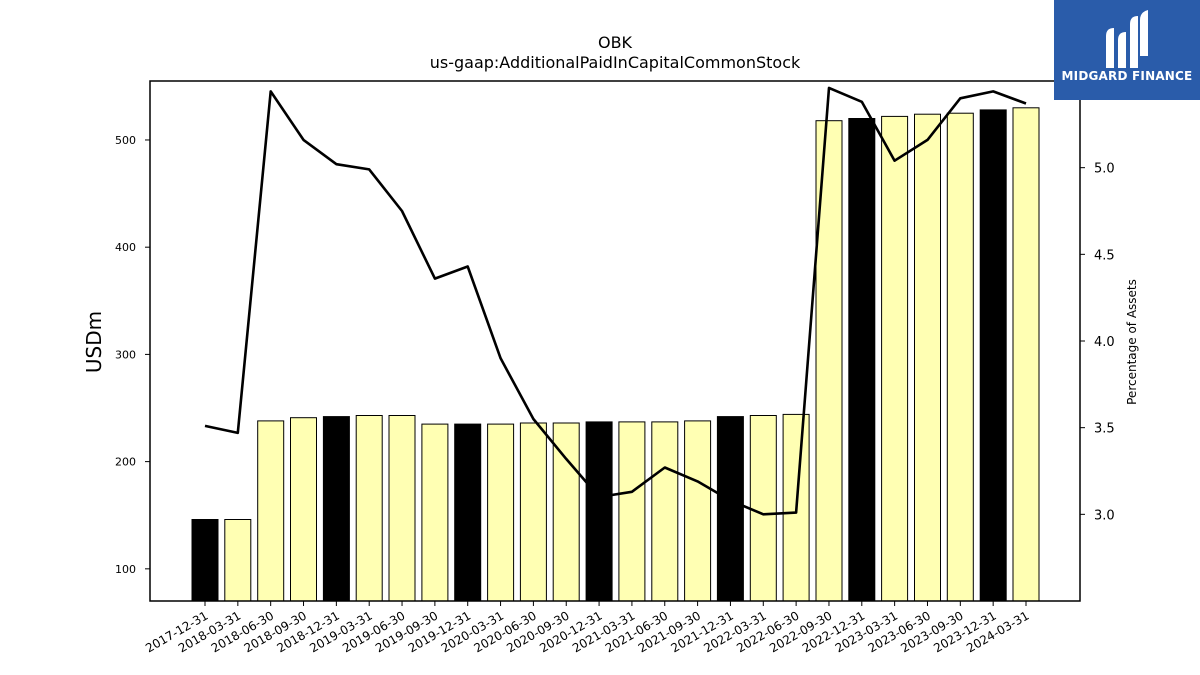 This screenshot has width=1200, height=675. I want to click on y2-tick-label-5.0: 5.0, so click(1104, 169).